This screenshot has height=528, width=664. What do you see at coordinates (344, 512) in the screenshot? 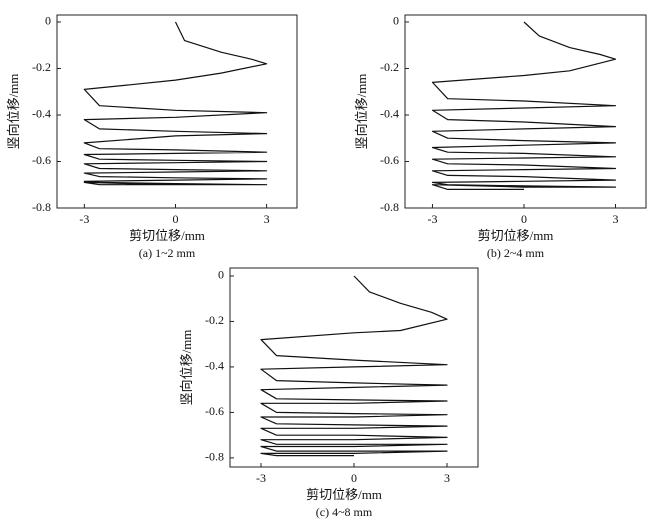
I see `caption: (c) 4~8 mm` at bounding box center [344, 512].